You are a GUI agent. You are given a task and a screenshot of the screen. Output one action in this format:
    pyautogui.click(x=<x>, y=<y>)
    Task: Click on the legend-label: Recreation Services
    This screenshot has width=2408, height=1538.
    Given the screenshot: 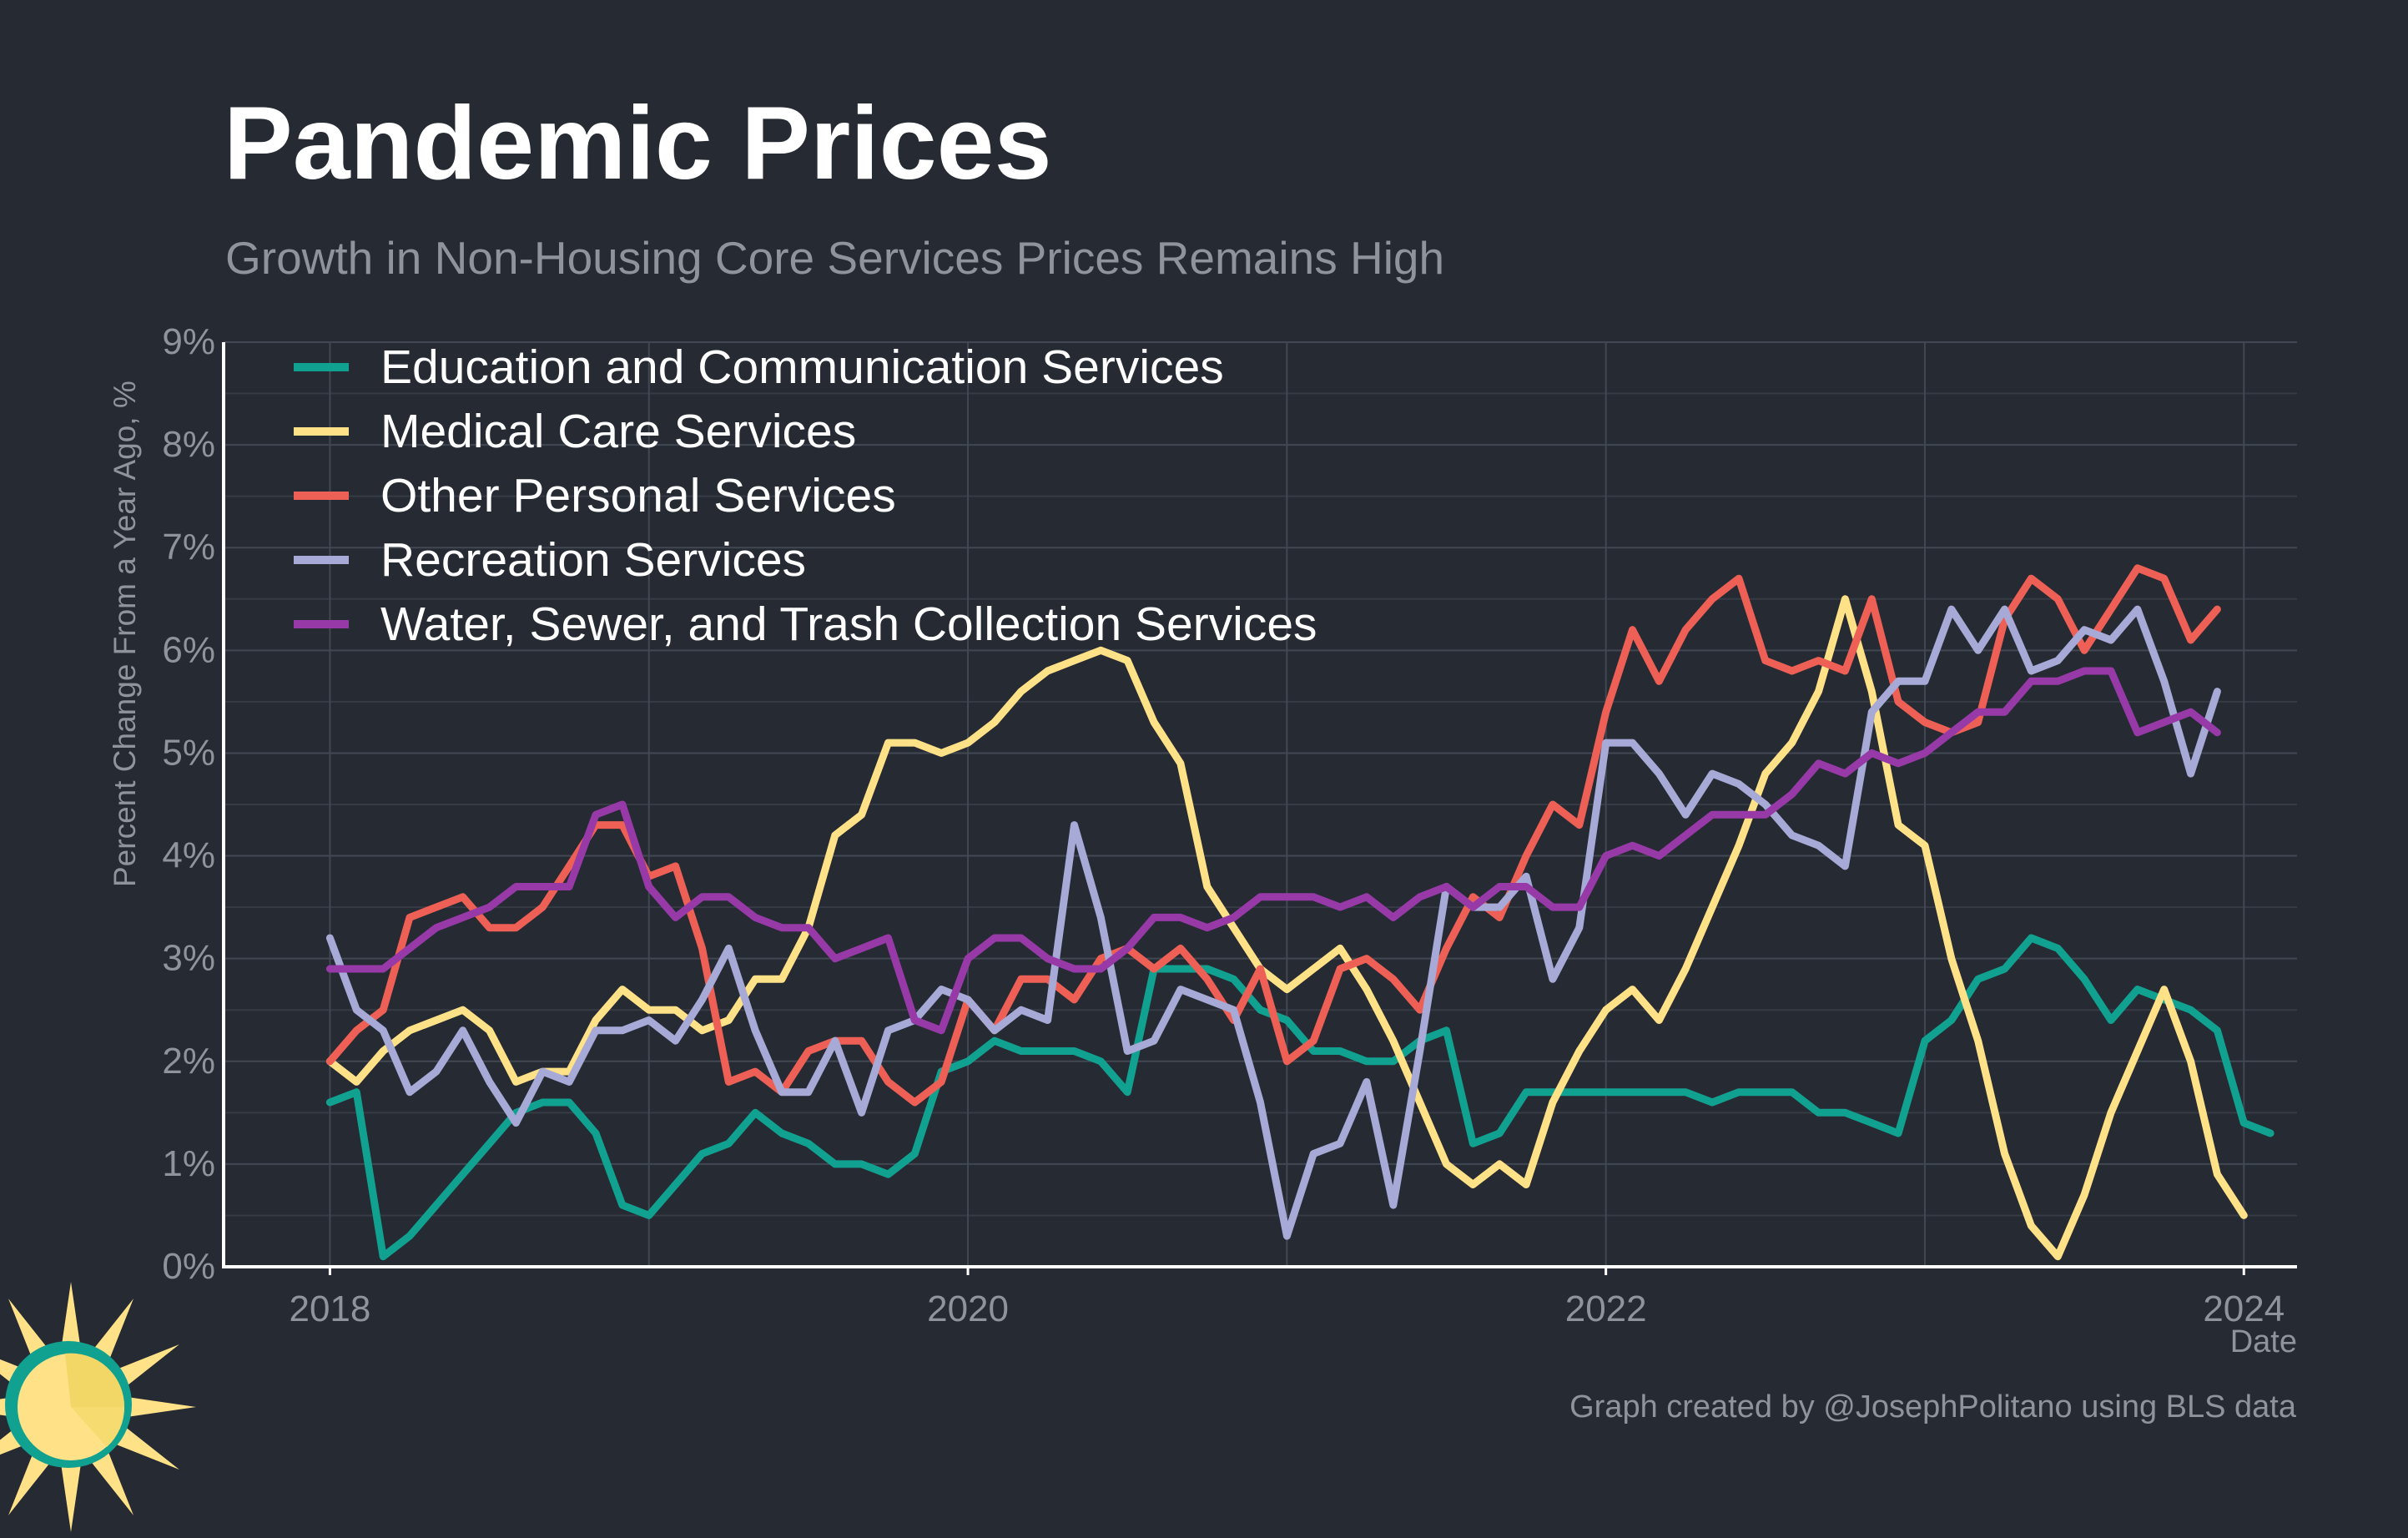 What is the action you would take?
    pyautogui.click(x=593, y=560)
    